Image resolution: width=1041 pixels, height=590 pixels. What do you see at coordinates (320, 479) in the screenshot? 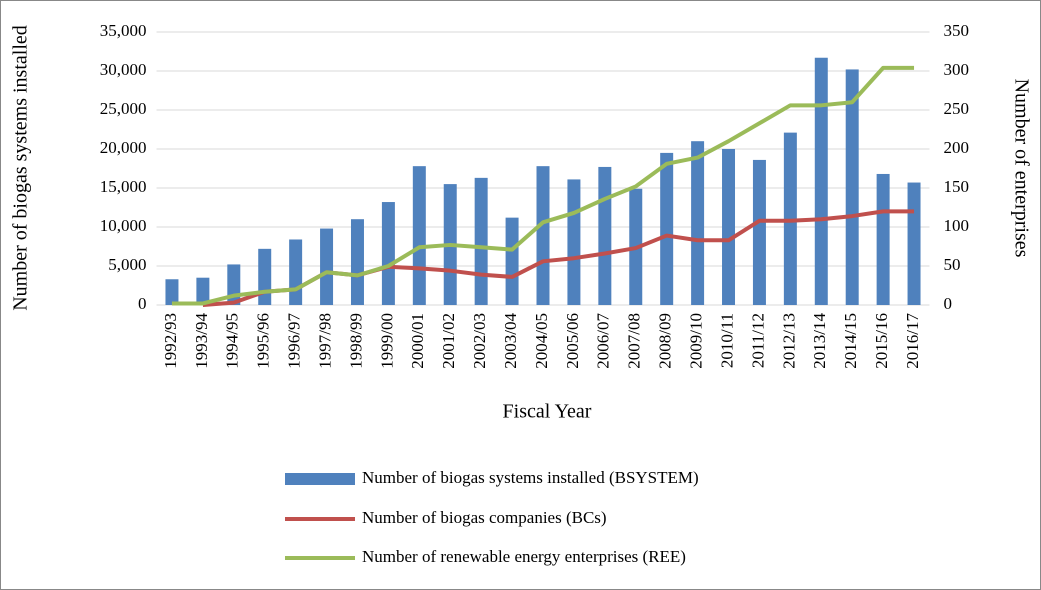
I see `legend-swatch` at bounding box center [320, 479].